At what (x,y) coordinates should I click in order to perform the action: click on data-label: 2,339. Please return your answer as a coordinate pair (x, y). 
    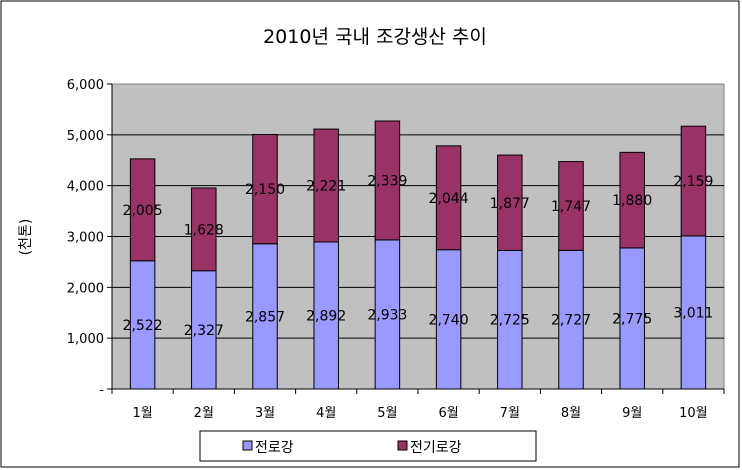
    Looking at the image, I should click on (387, 181).